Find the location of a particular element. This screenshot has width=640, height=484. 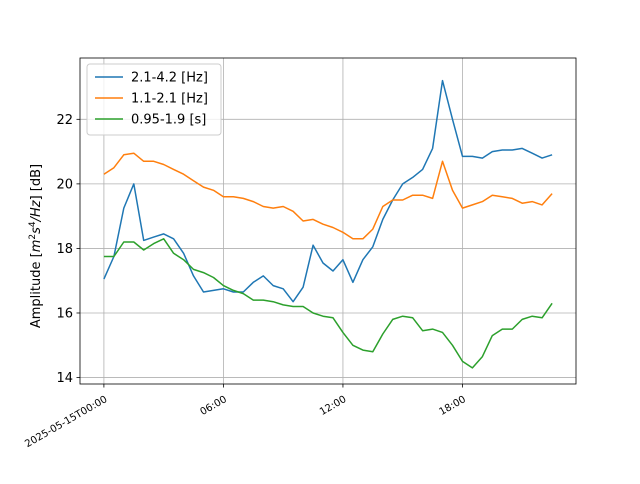

legend-label: 1.1-2.1 [Hz] is located at coordinates (169, 99).